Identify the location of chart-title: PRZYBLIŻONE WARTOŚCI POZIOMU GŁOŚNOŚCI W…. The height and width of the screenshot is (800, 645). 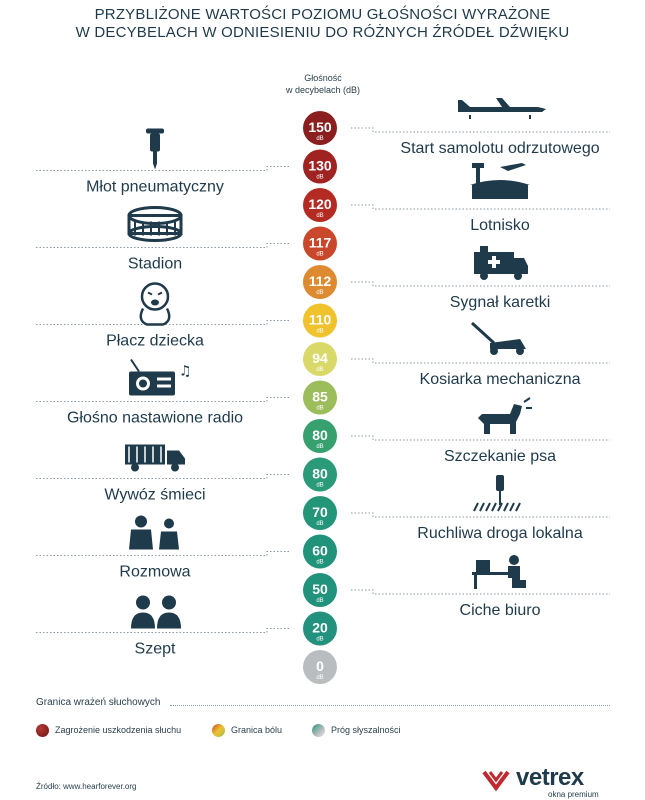
(322, 24).